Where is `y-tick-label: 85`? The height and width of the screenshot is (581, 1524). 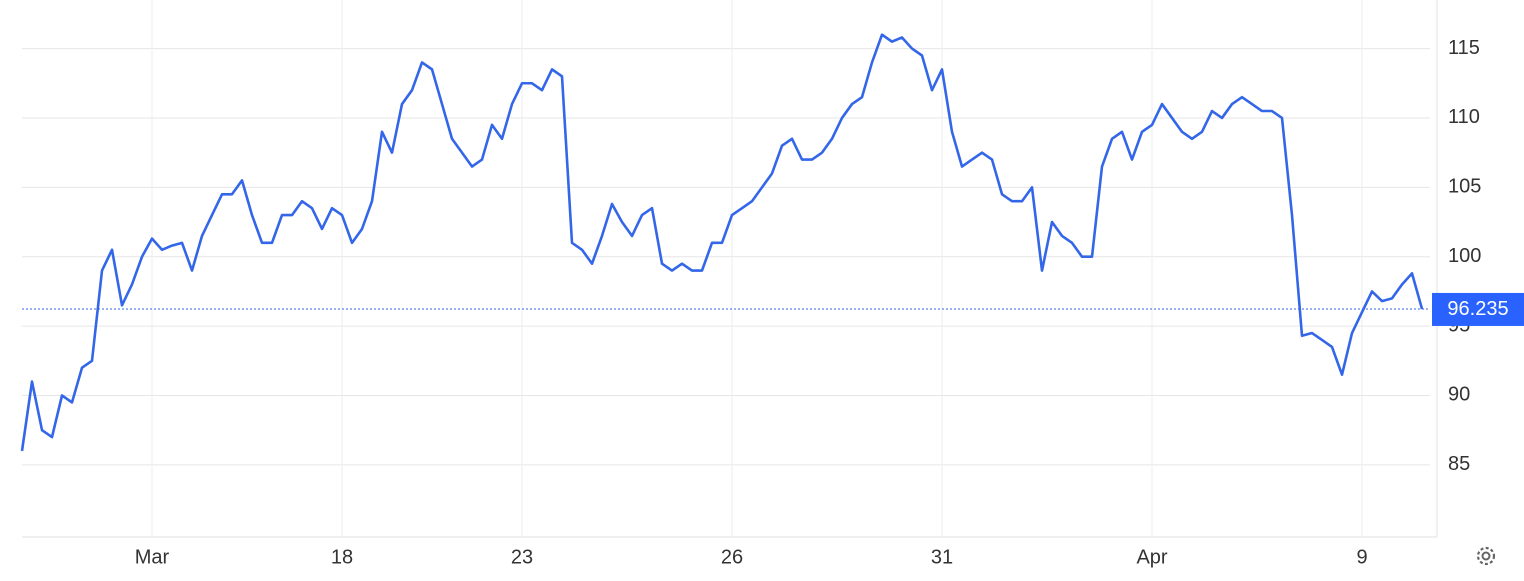
y-tick-label: 85 is located at coordinates (1459, 464).